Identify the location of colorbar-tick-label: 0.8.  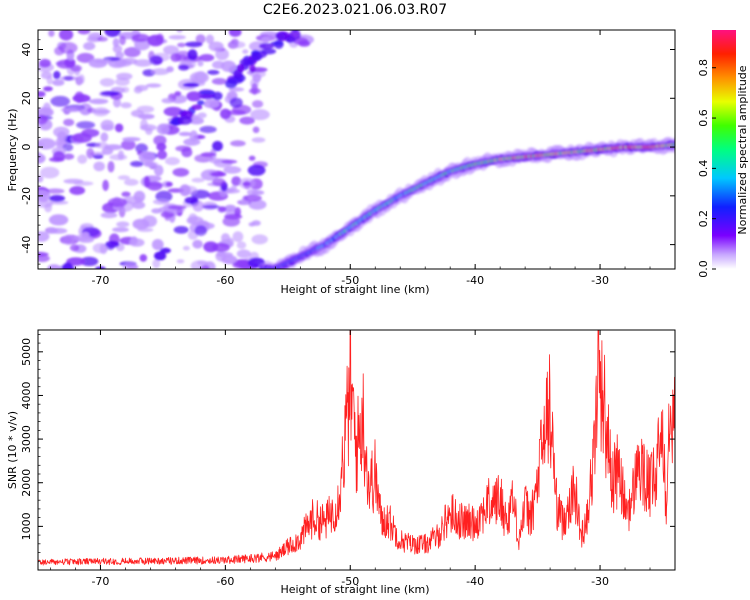
(703, 68).